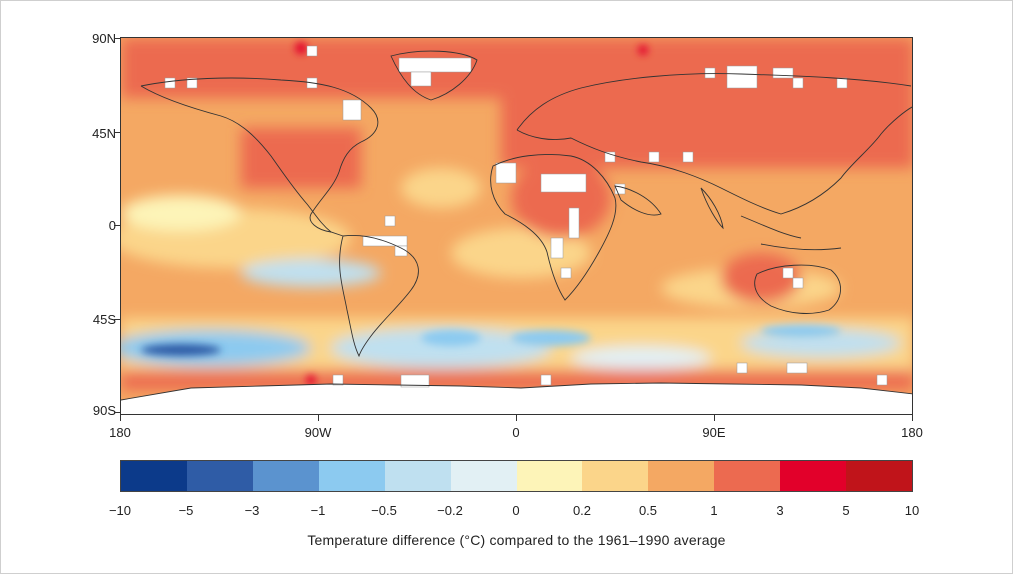 Image resolution: width=1015 pixels, height=576 pixels. What do you see at coordinates (516, 432) in the screenshot?
I see `lon-label-0: 0` at bounding box center [516, 432].